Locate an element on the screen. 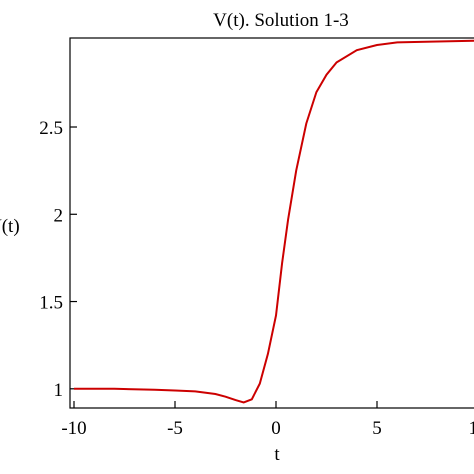 This screenshot has height=474, width=474. x-axis-label: t is located at coordinates (277, 454).